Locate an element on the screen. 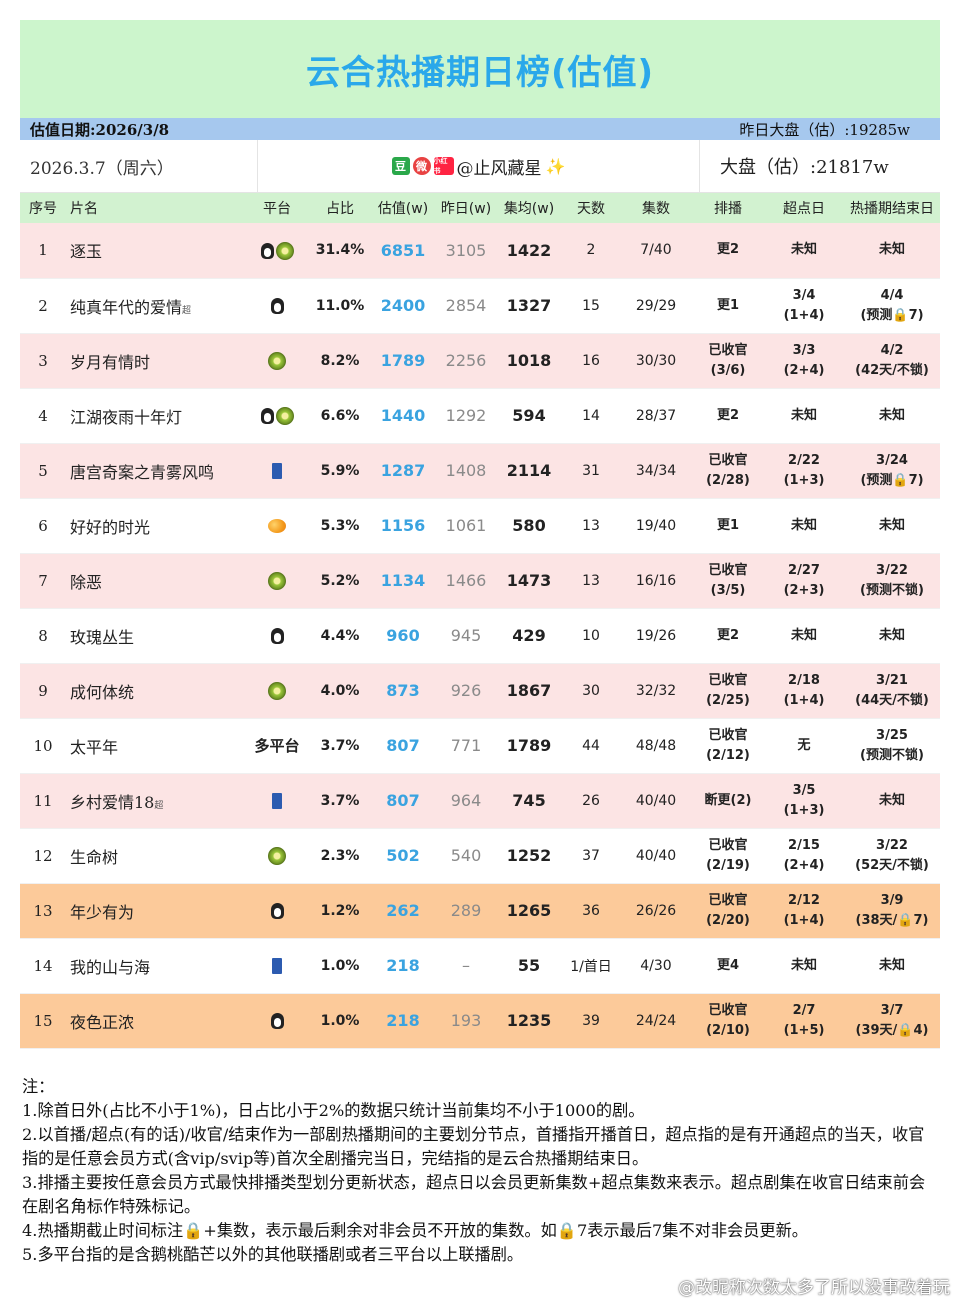  end-line: (44天/不锁) is located at coordinates (892, 700).